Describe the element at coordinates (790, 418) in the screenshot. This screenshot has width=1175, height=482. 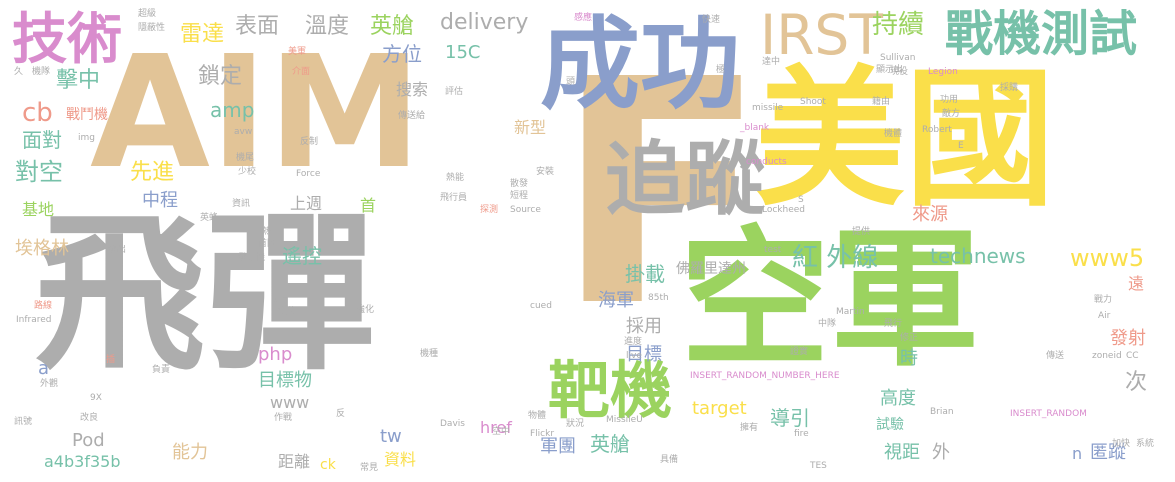
I see `cloud-word: 導引` at that location.